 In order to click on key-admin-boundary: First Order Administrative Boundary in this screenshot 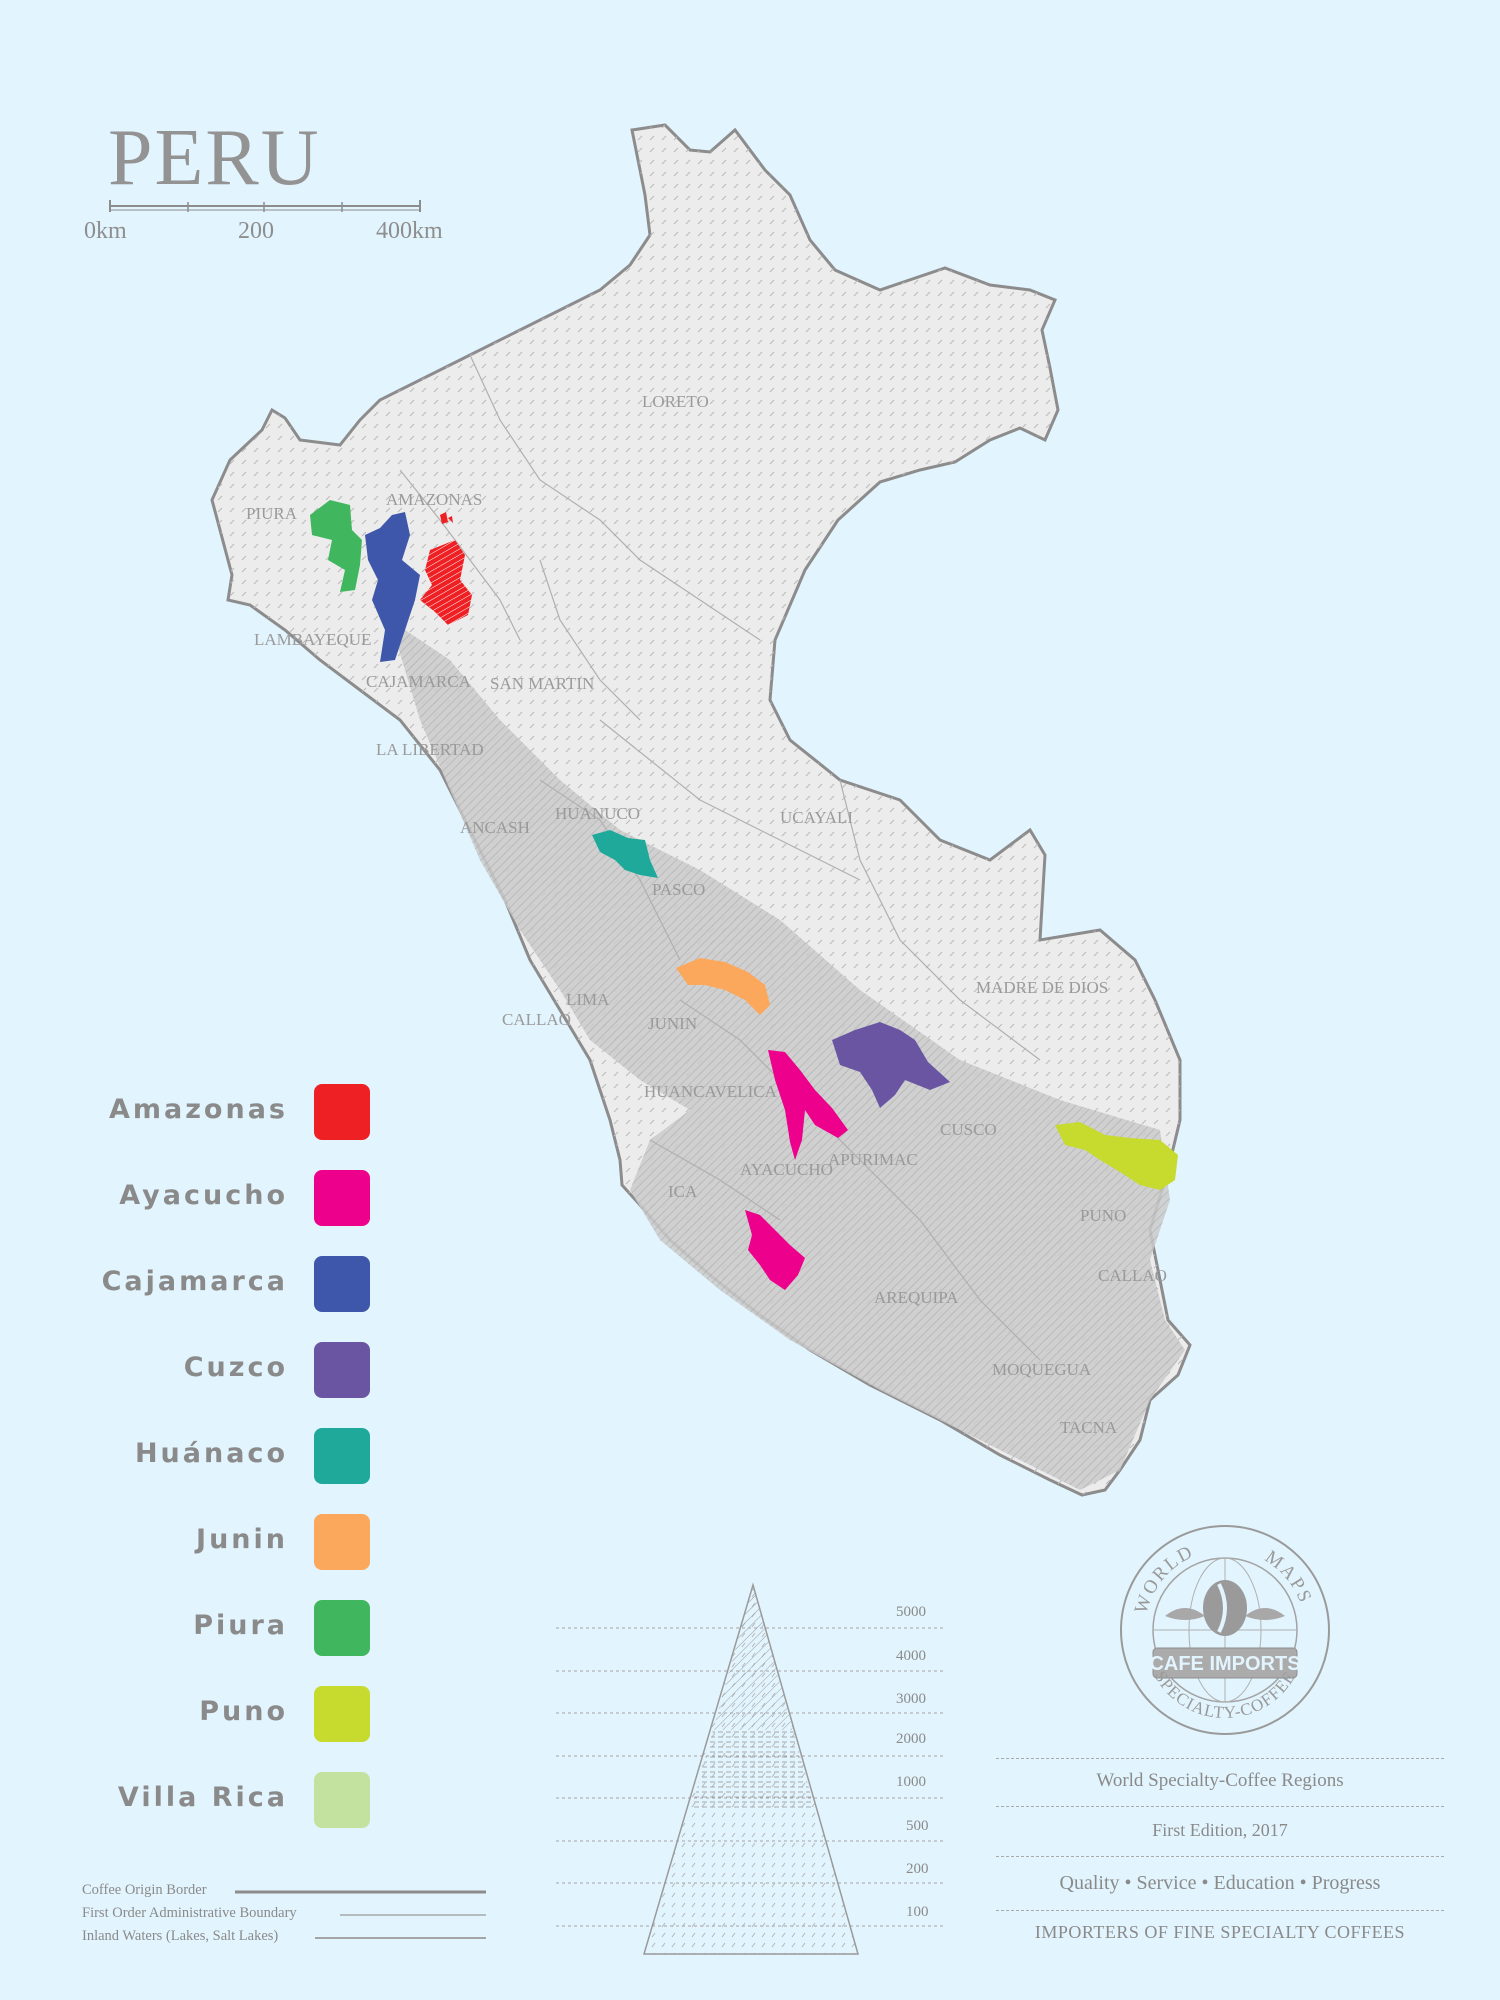, I will do `click(189, 1913)`.